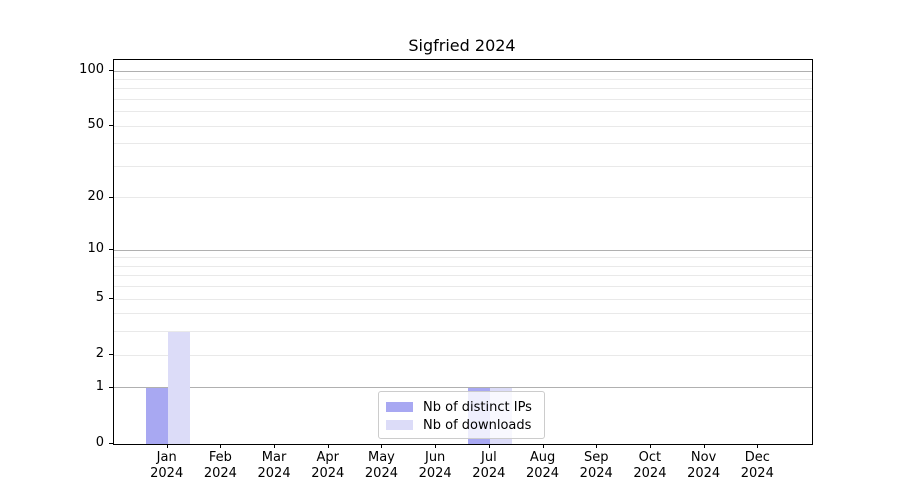 The height and width of the screenshot is (500, 900). Describe the element at coordinates (95, 196) in the screenshot. I see `y-tick-label-20: 20` at that location.